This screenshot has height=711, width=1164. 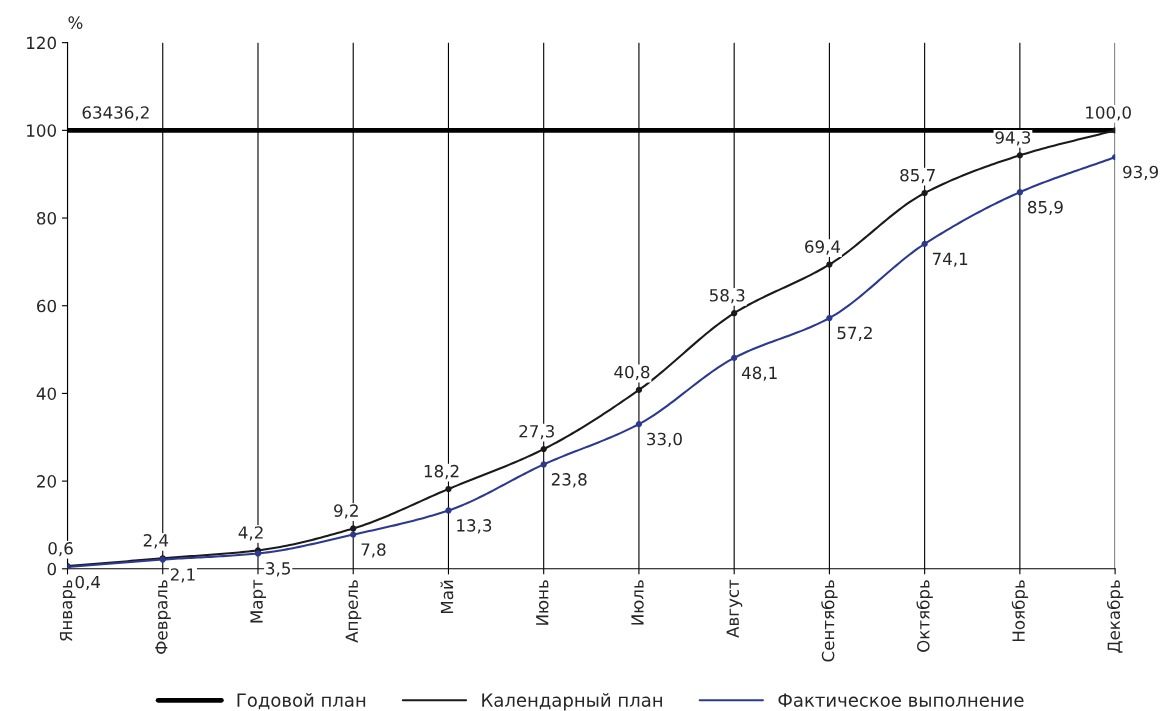 What do you see at coordinates (854, 333) in the screenshot?
I see `data-label: 57,2` at bounding box center [854, 333].